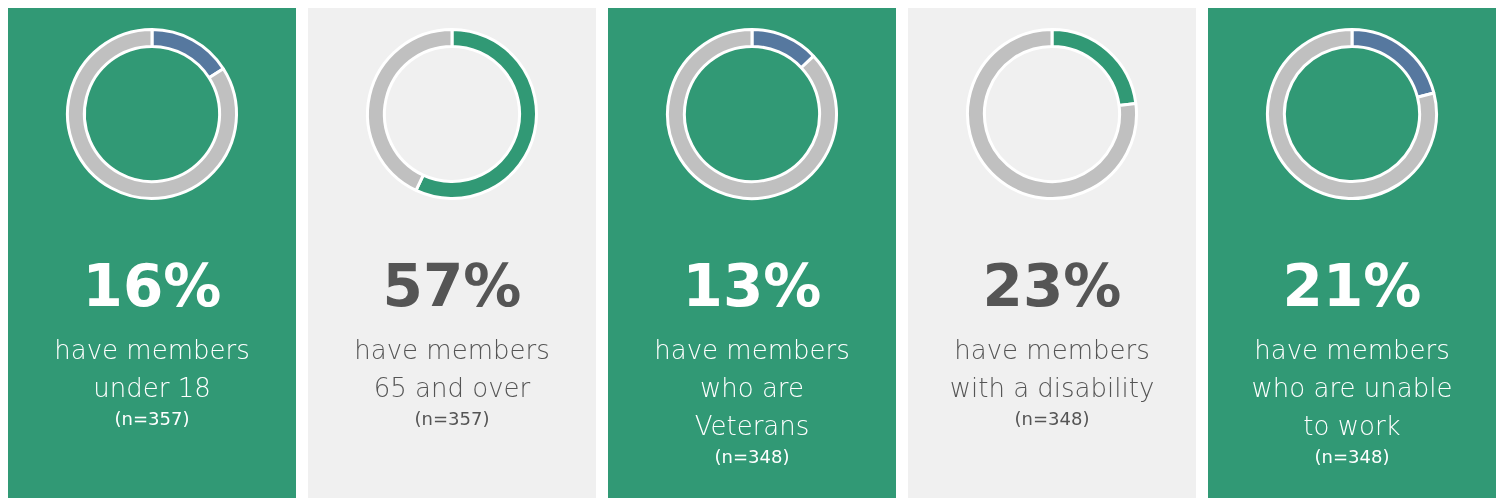 This screenshot has height=498, width=1501. Describe the element at coordinates (1052, 286) in the screenshot. I see `text: 23%` at that location.